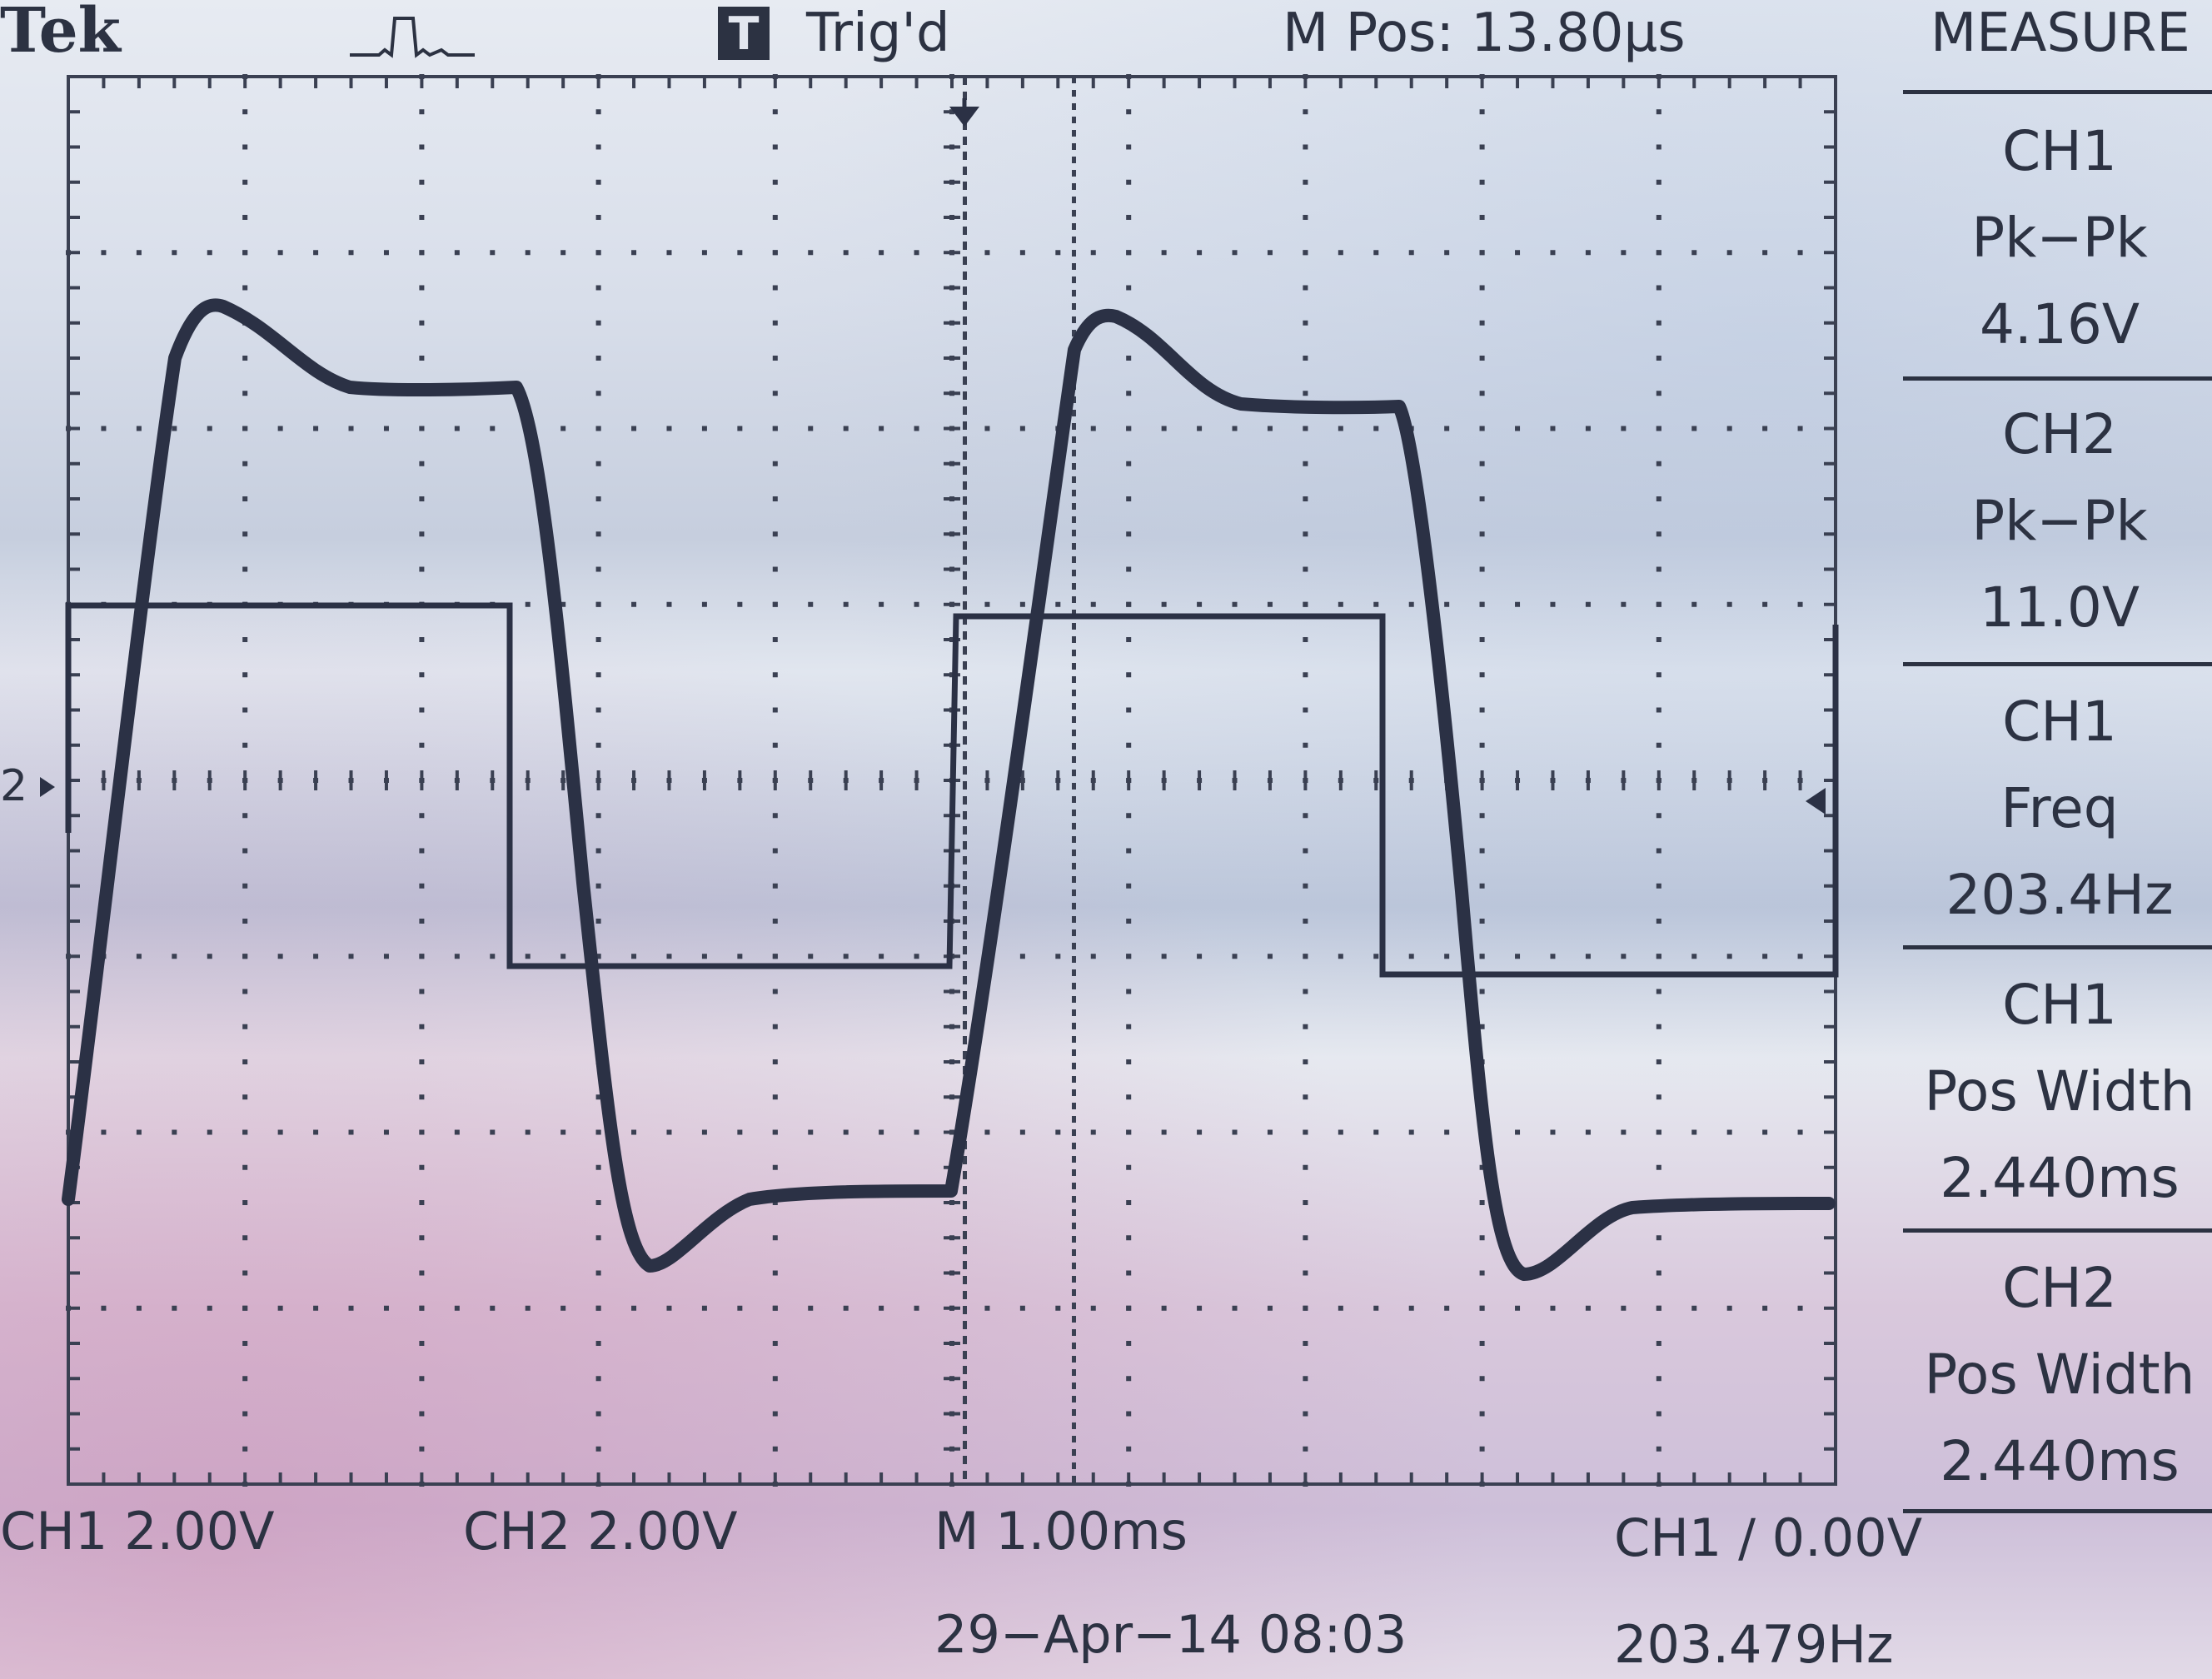  Describe the element at coordinates (2059, 324) in the screenshot. I see `measurement-1-value: 4.16V` at that location.